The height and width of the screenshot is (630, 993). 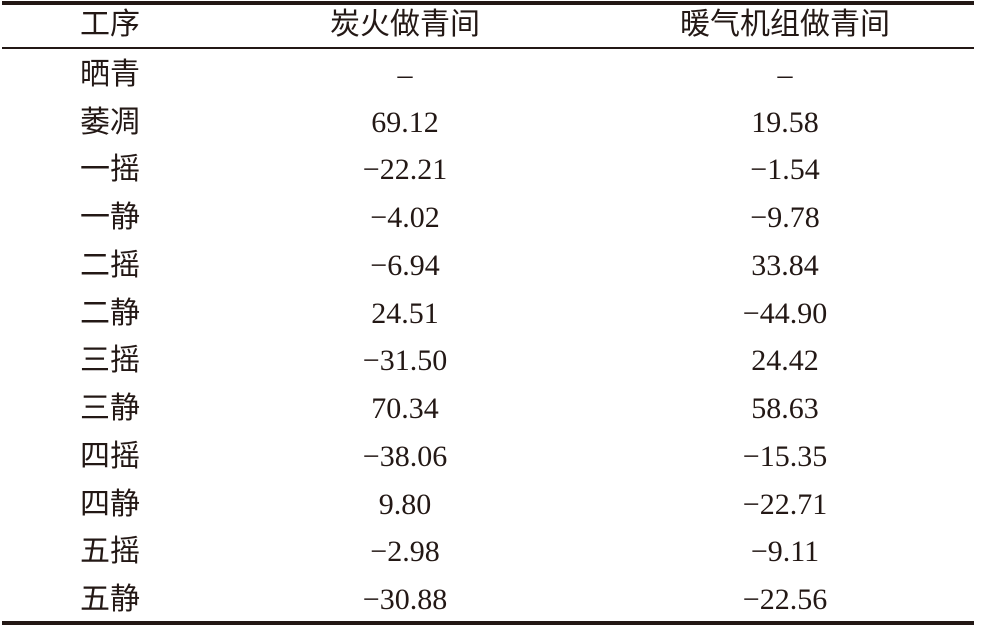 What do you see at coordinates (110, 74) in the screenshot?
I see `row-label: 晒青` at bounding box center [110, 74].